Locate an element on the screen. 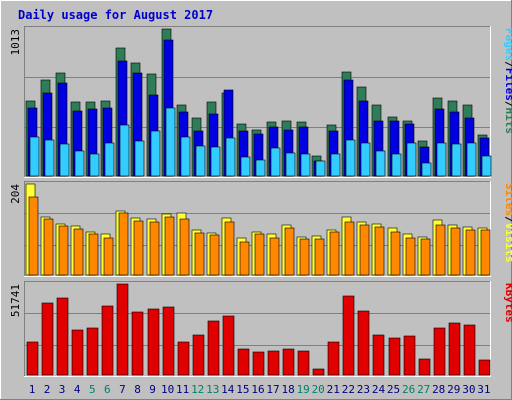 The width and height of the screenshot is (512, 400). x-tick-label: 10 is located at coordinates (167, 389).